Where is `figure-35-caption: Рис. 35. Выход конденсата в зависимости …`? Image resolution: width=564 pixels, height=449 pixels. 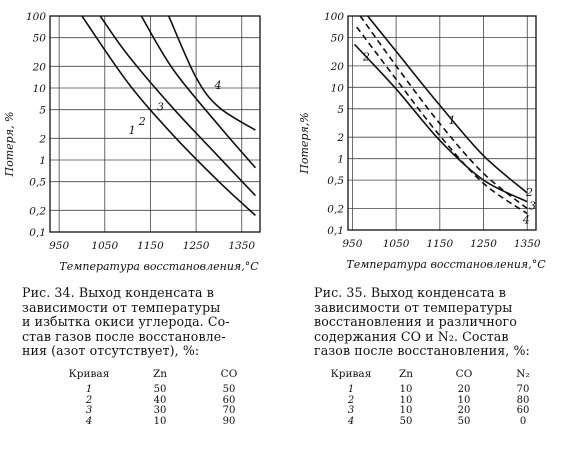 figure-35-caption: Рис. 35. Выход конденсата в зависимости … is located at coordinates (433, 322).